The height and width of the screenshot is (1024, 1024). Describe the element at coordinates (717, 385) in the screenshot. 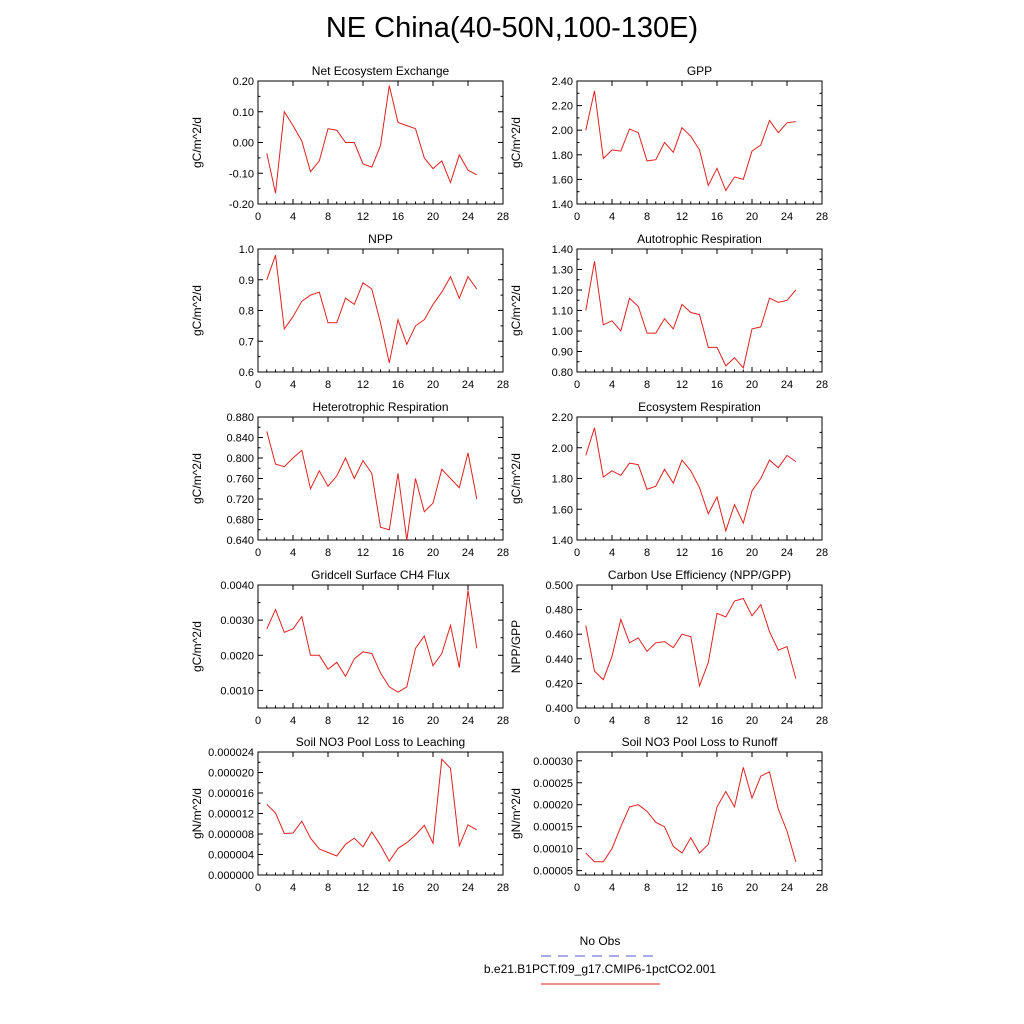

I see `panel-4-xtick-label: 16` at that location.